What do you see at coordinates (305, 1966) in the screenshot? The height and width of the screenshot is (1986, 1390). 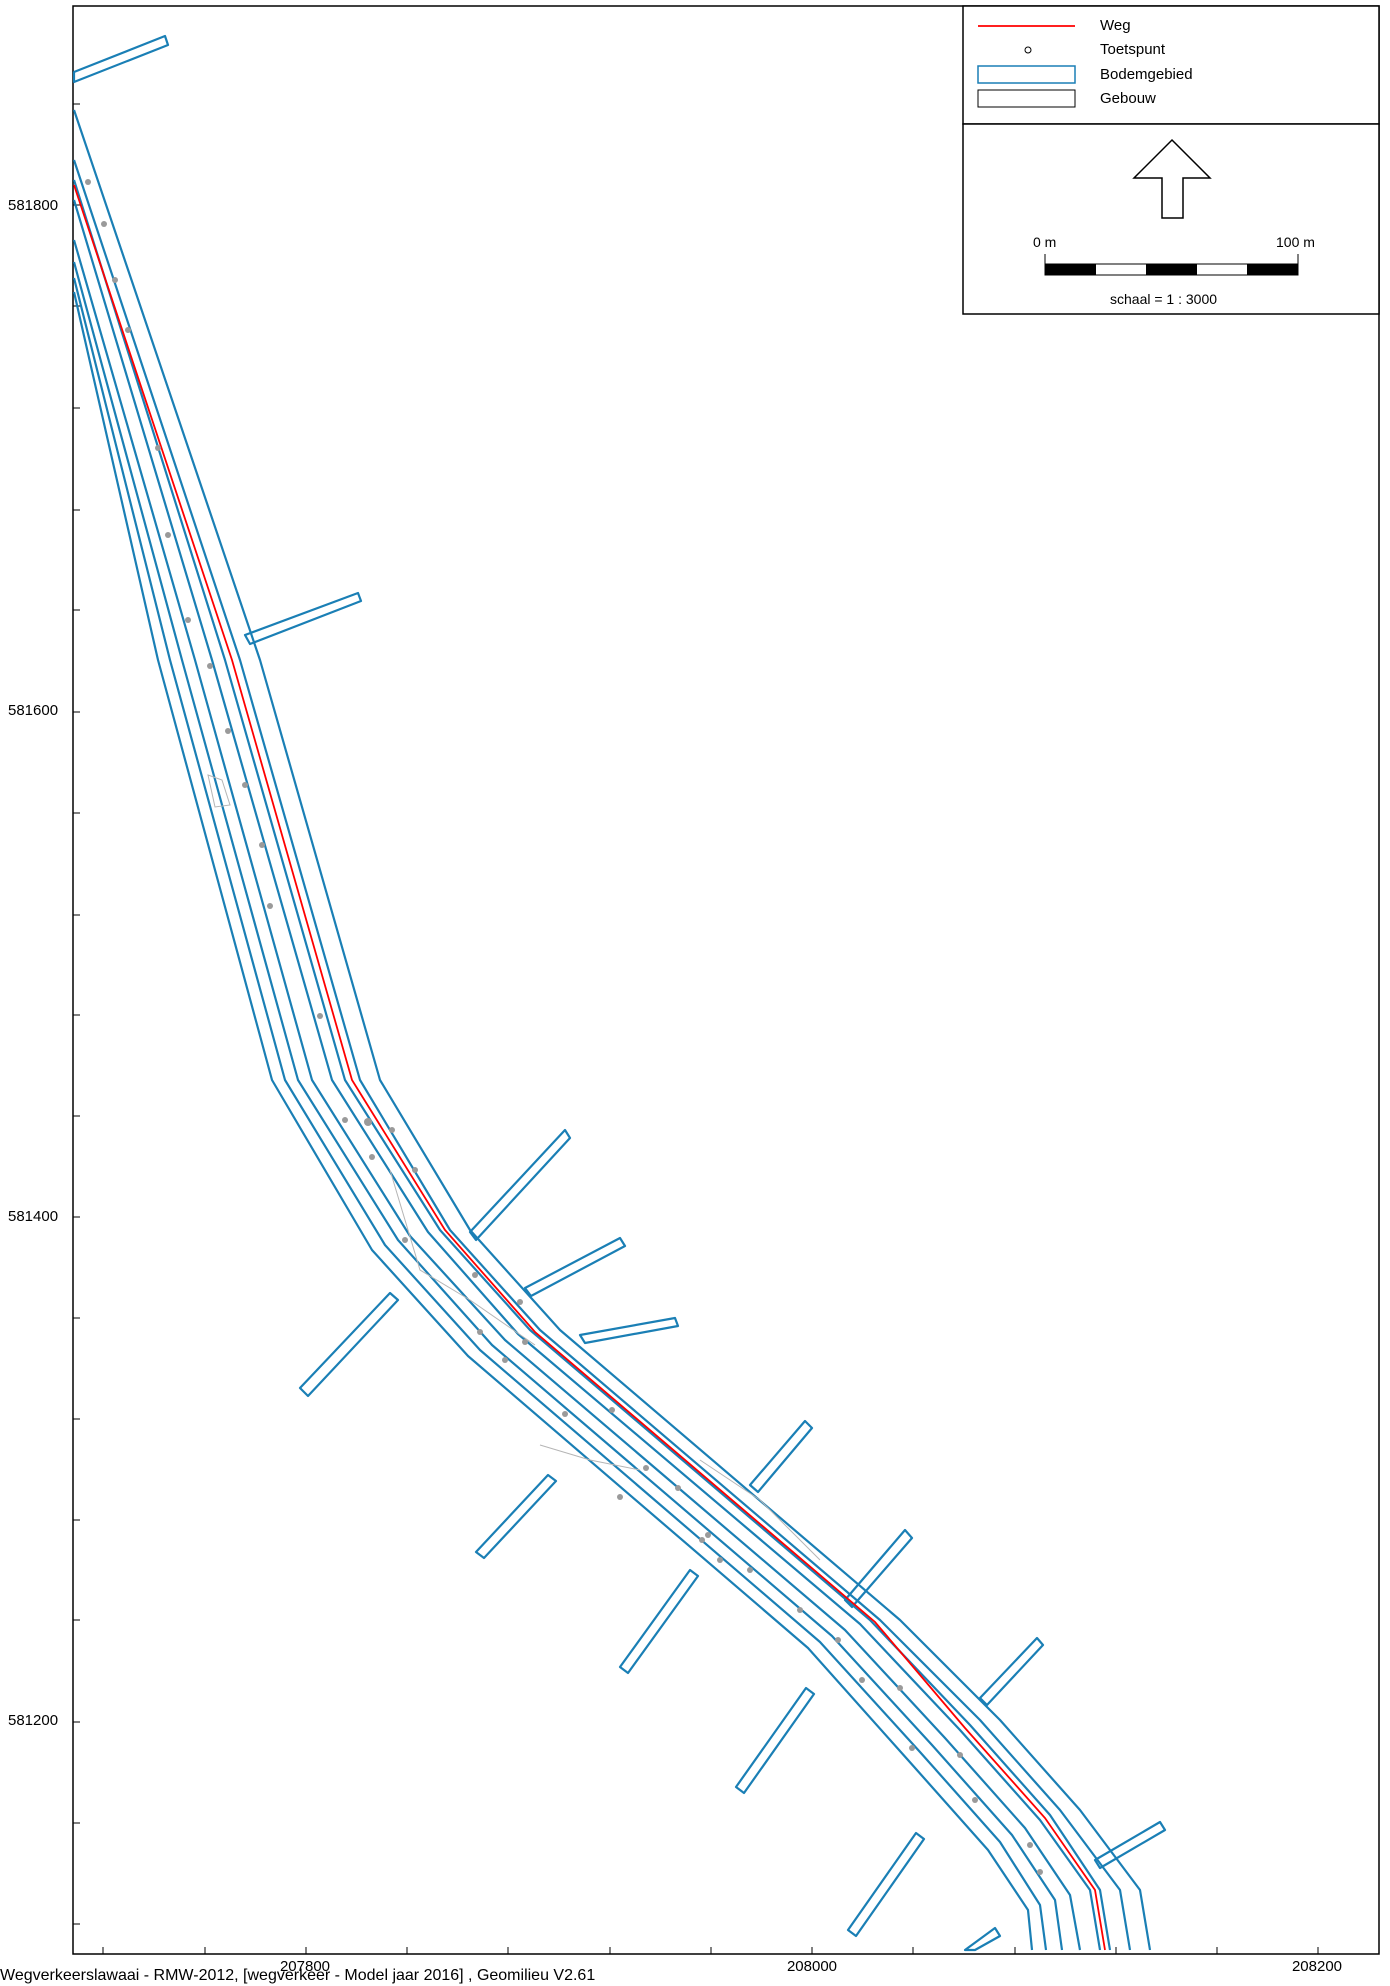 I see `x-label-207800: 207800` at bounding box center [305, 1966].